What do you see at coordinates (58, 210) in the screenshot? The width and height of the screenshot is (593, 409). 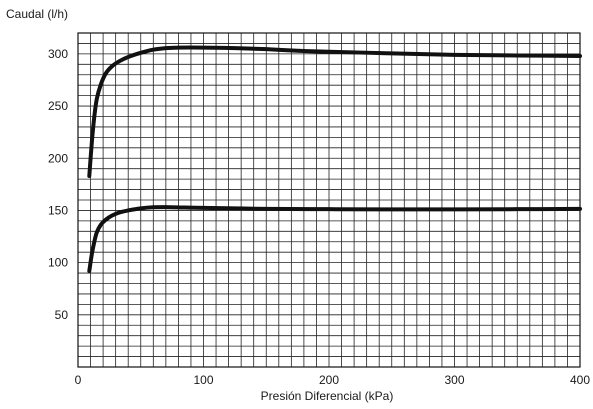 I see `y-tick-label: 150` at bounding box center [58, 210].